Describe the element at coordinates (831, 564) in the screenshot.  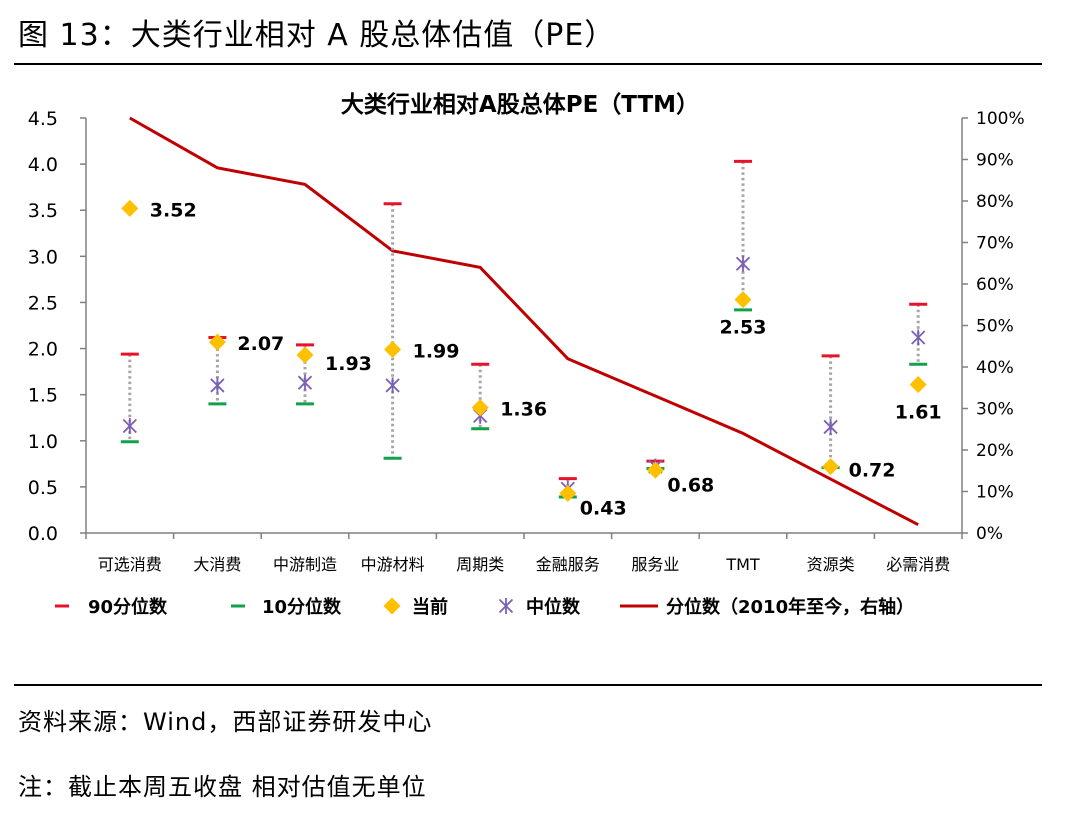
I see `x-tick-label: 资源类` at that location.